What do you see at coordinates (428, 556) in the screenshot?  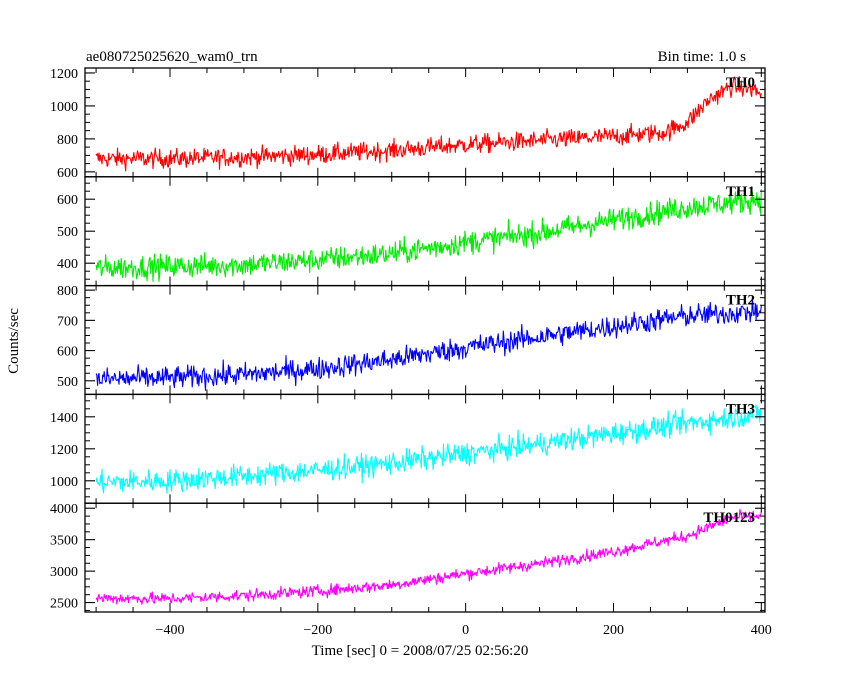 I see `series-line-th0123` at bounding box center [428, 556].